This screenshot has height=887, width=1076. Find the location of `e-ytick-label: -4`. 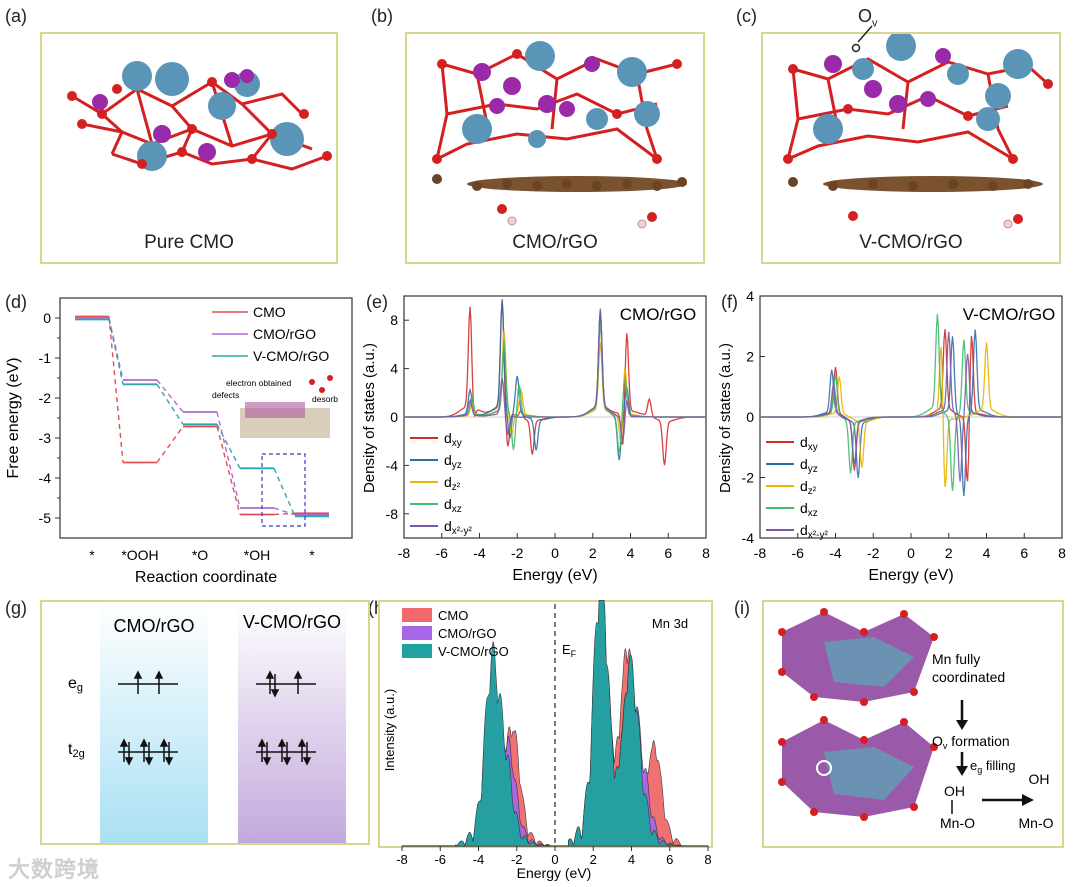

e-ytick-label: -4 is located at coordinates (392, 465).